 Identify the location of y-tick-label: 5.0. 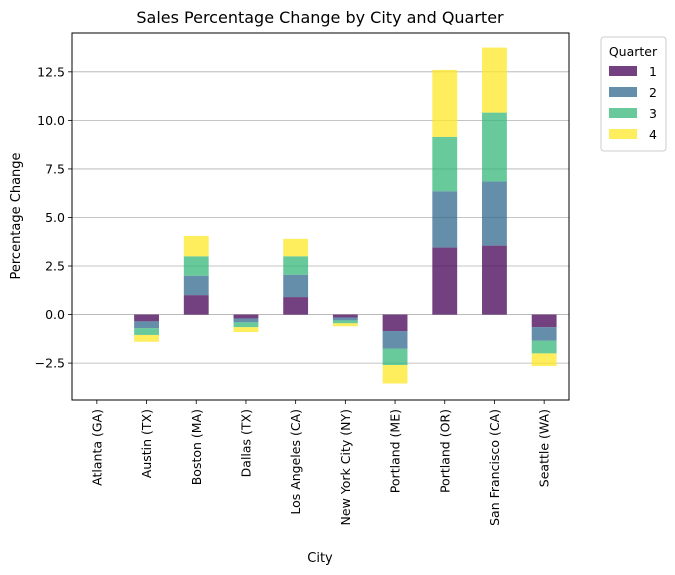
(55, 217).